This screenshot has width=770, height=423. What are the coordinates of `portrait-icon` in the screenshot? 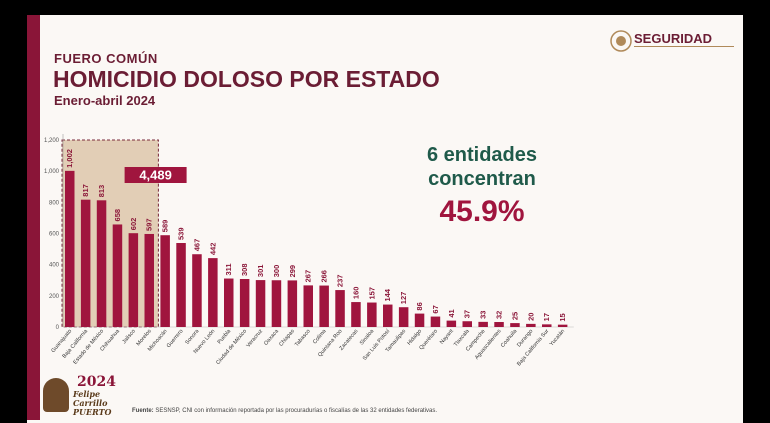 It's located at (56, 395).